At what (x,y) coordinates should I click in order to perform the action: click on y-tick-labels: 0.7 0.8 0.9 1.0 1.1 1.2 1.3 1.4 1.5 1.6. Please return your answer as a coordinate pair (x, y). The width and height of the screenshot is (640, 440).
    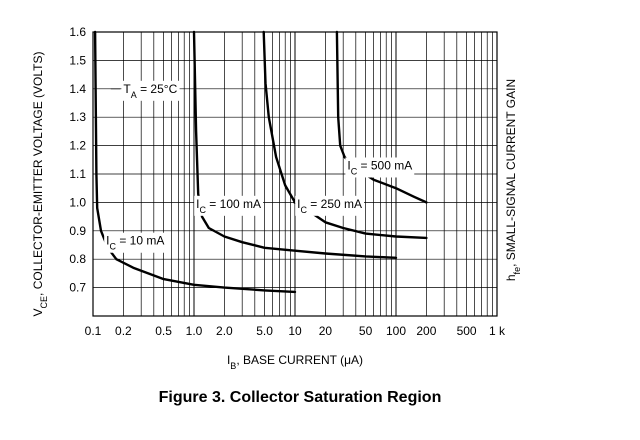
    Looking at the image, I should click on (77, 160).